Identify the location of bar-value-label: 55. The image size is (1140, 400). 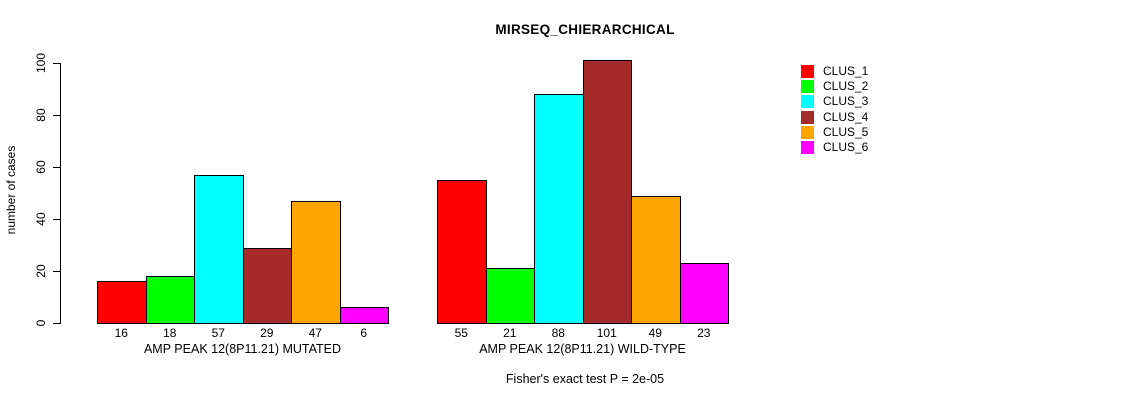
(461, 333).